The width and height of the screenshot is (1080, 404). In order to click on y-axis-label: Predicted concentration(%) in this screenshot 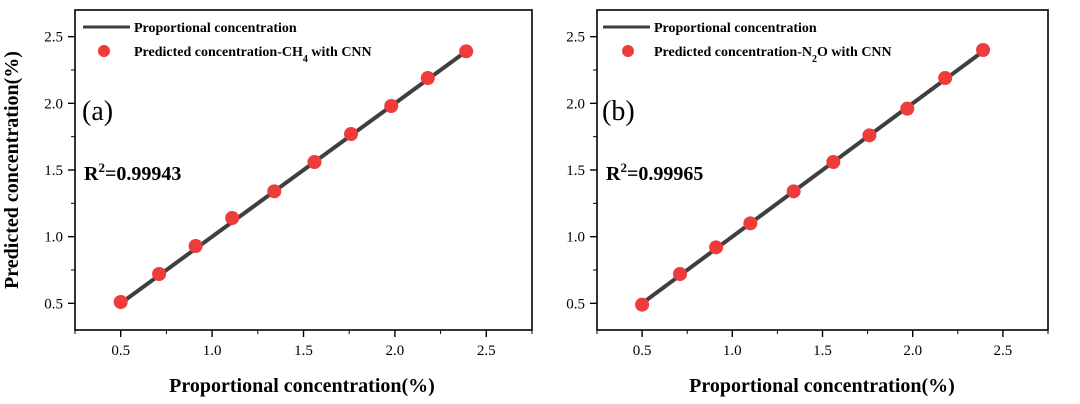, I will do `click(12, 170)`.